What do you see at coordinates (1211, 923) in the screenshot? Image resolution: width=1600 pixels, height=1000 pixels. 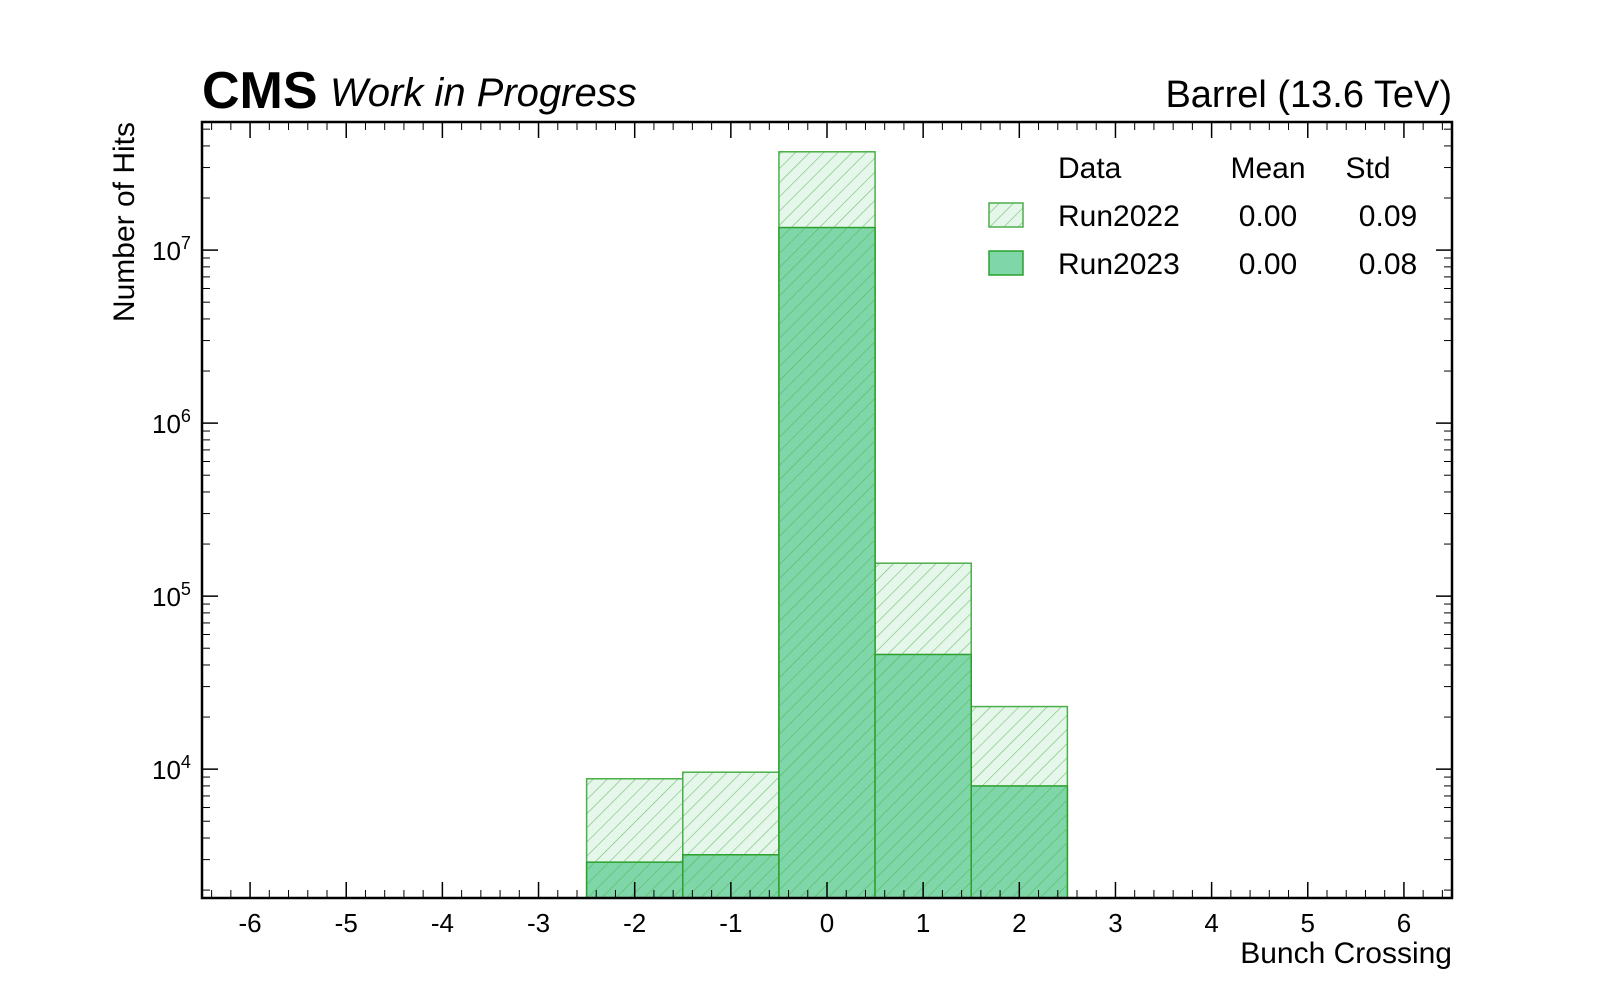 I see `x-tick-label: 4` at bounding box center [1211, 923].